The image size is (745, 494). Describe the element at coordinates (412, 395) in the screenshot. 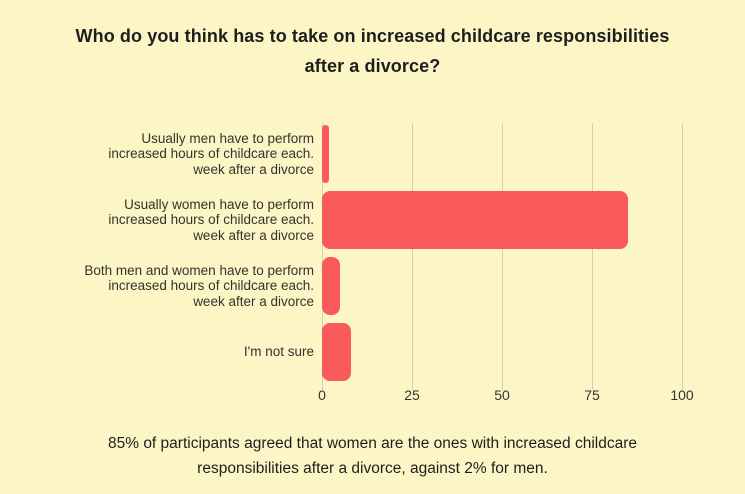

I see `x-tick-label: 25` at that location.